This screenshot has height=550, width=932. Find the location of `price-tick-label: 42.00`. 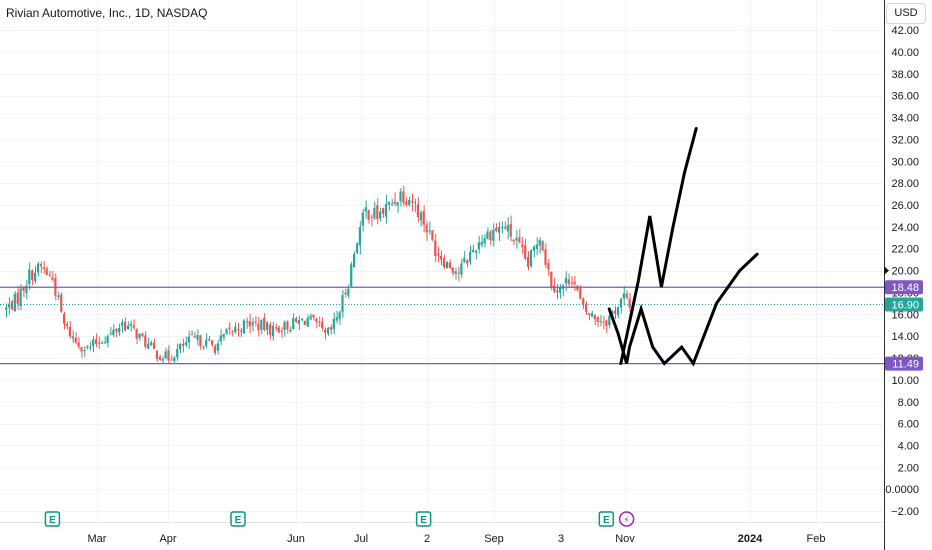

price-tick-label: 42.00 is located at coordinates (905, 31).